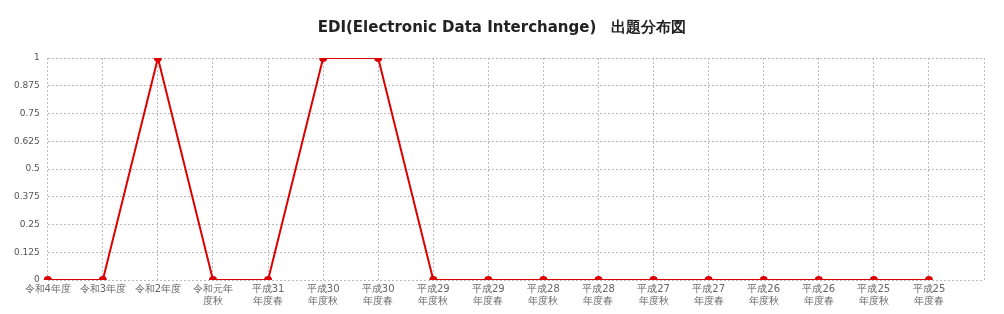 The image size is (1004, 314). What do you see at coordinates (764, 294) in the screenshot?
I see `x-tick-label: 平成26年度秋` at bounding box center [764, 294].